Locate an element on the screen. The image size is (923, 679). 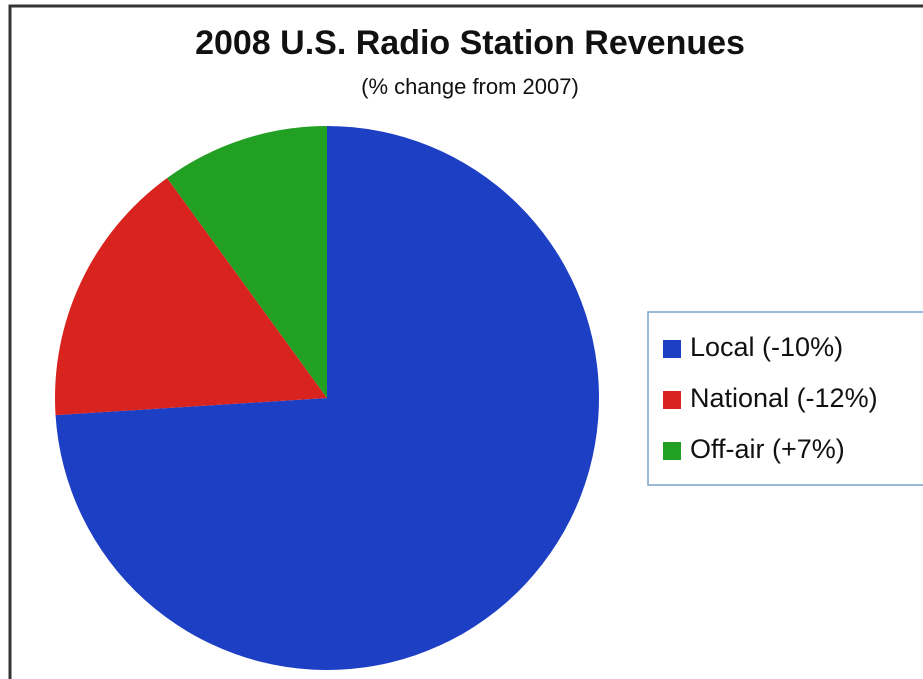
chart-subtitle: (% change from 2007) is located at coordinates (470, 86).